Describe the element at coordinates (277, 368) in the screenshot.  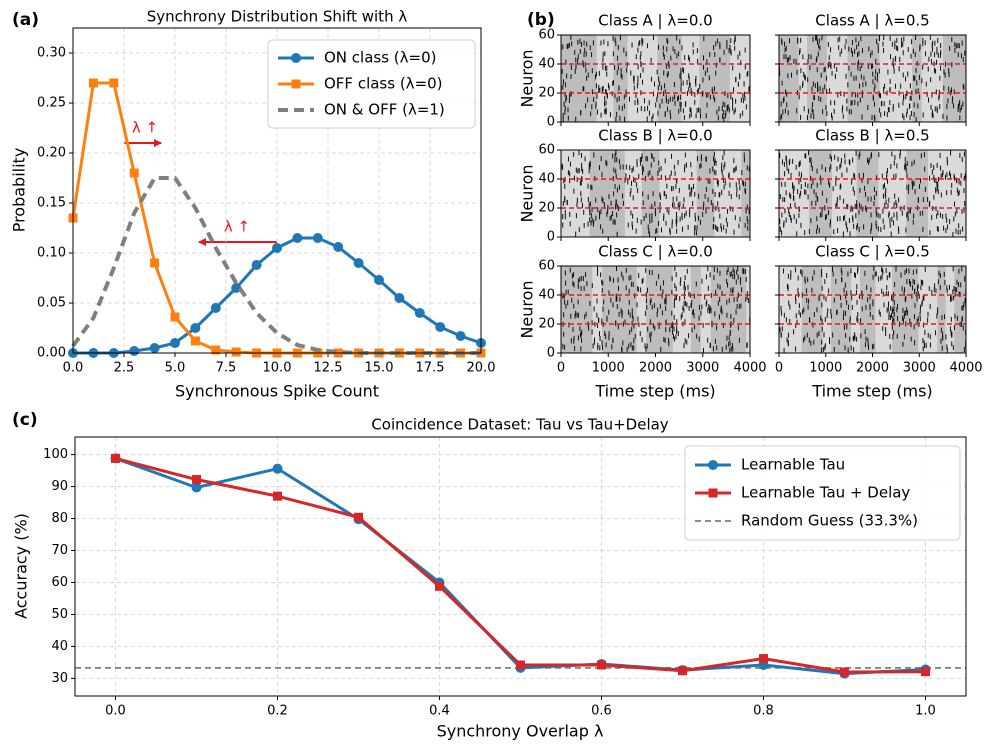
I see `x-tick-label: 10.0` at that location.